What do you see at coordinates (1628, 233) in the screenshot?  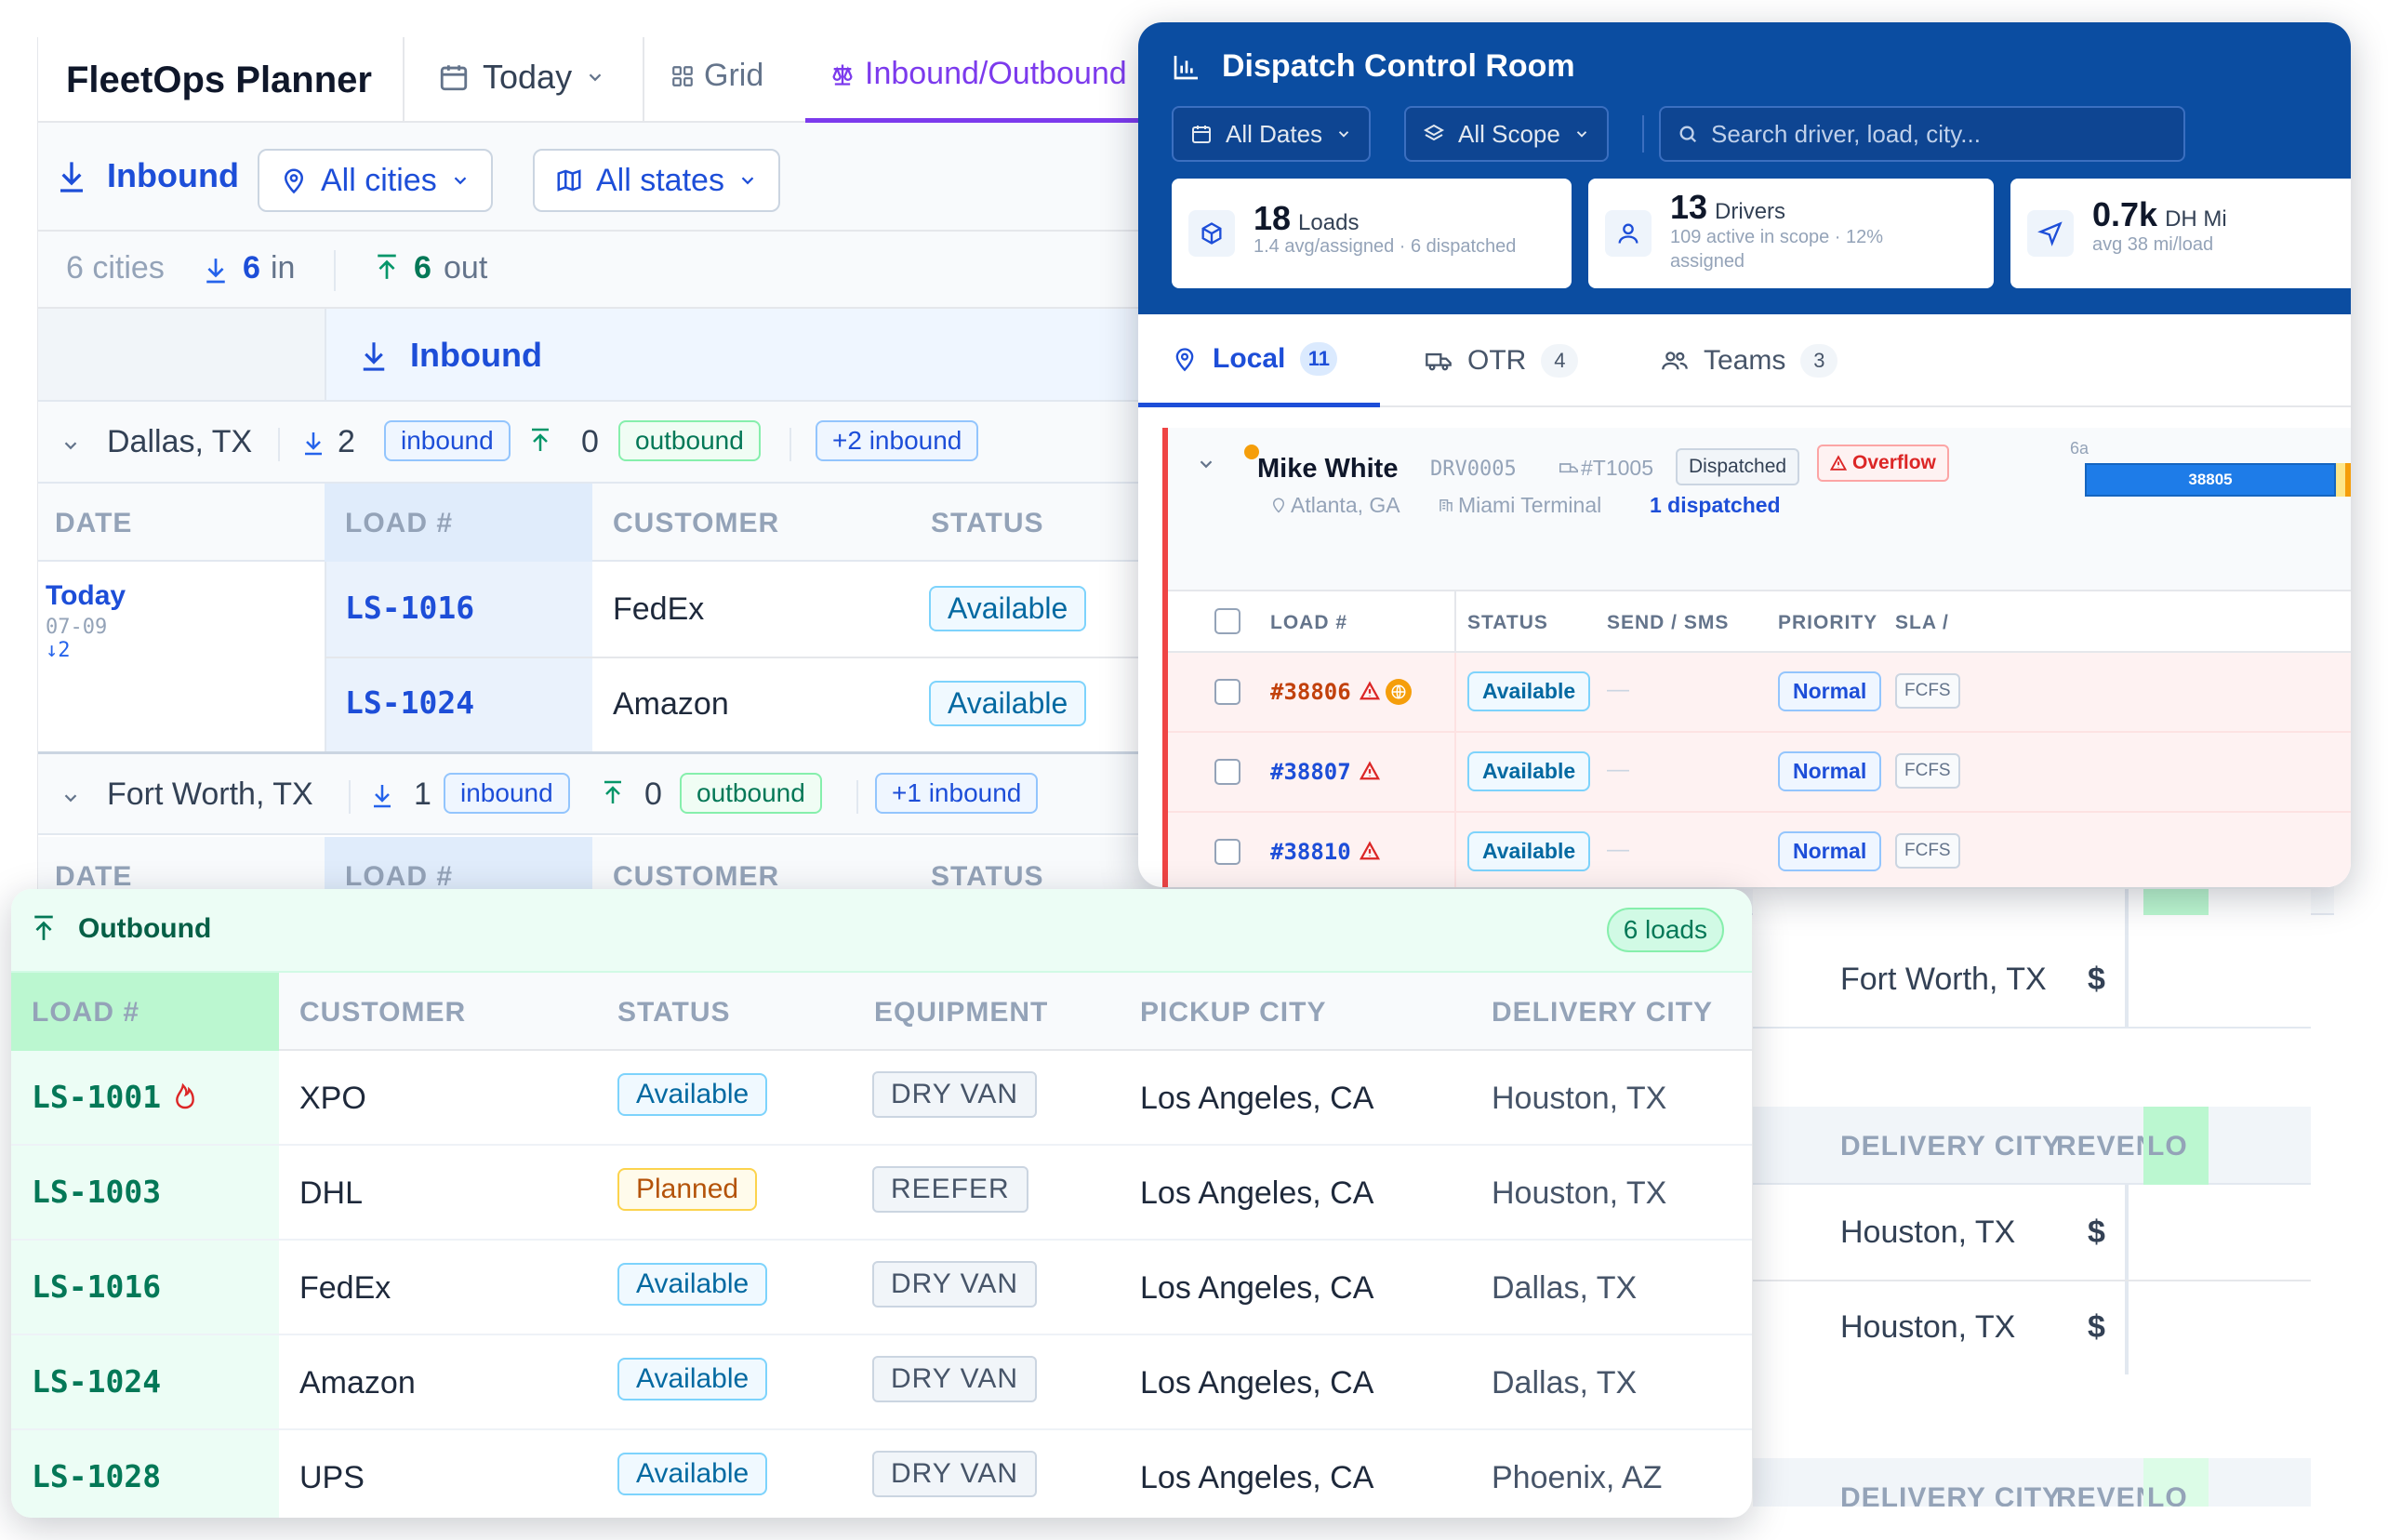 I see `user-icon` at bounding box center [1628, 233].